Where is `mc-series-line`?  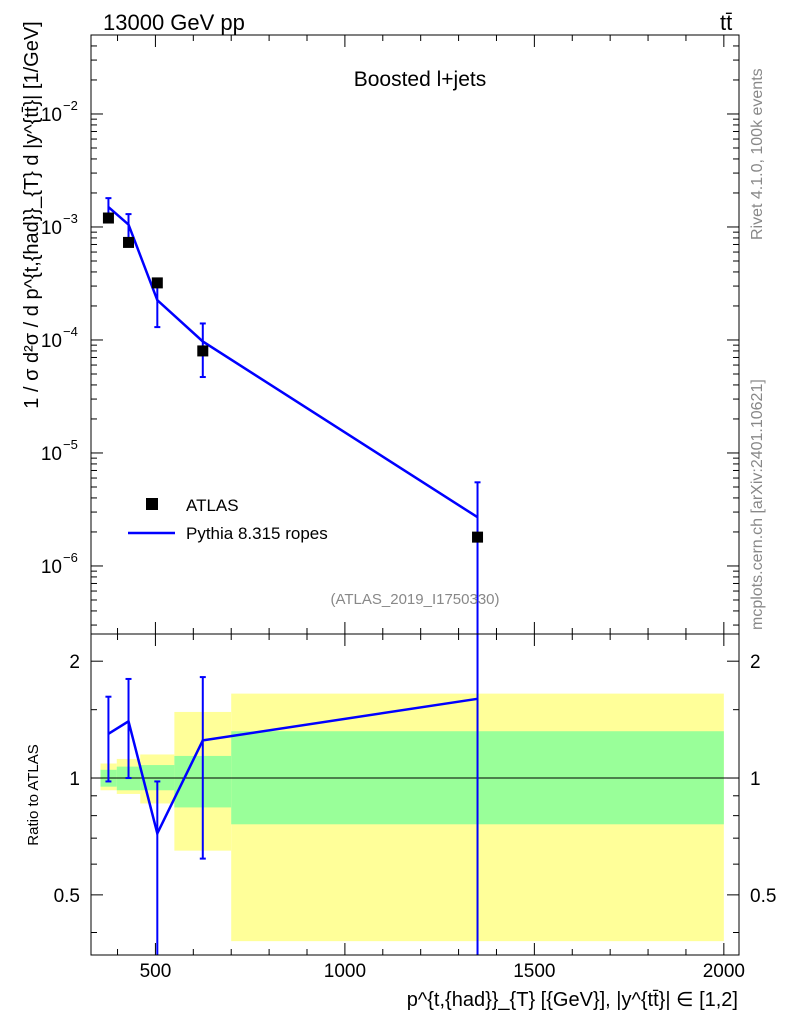 mc-series-line is located at coordinates (293, 362).